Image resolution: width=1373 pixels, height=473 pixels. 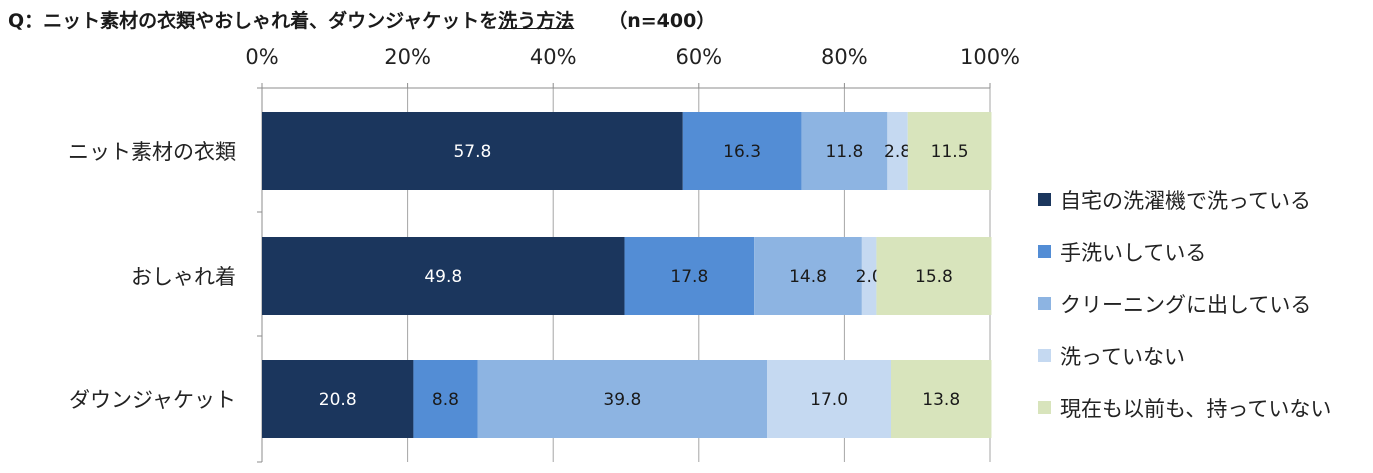 I want to click on category-label: おしゃれ着, so click(x=183, y=277).